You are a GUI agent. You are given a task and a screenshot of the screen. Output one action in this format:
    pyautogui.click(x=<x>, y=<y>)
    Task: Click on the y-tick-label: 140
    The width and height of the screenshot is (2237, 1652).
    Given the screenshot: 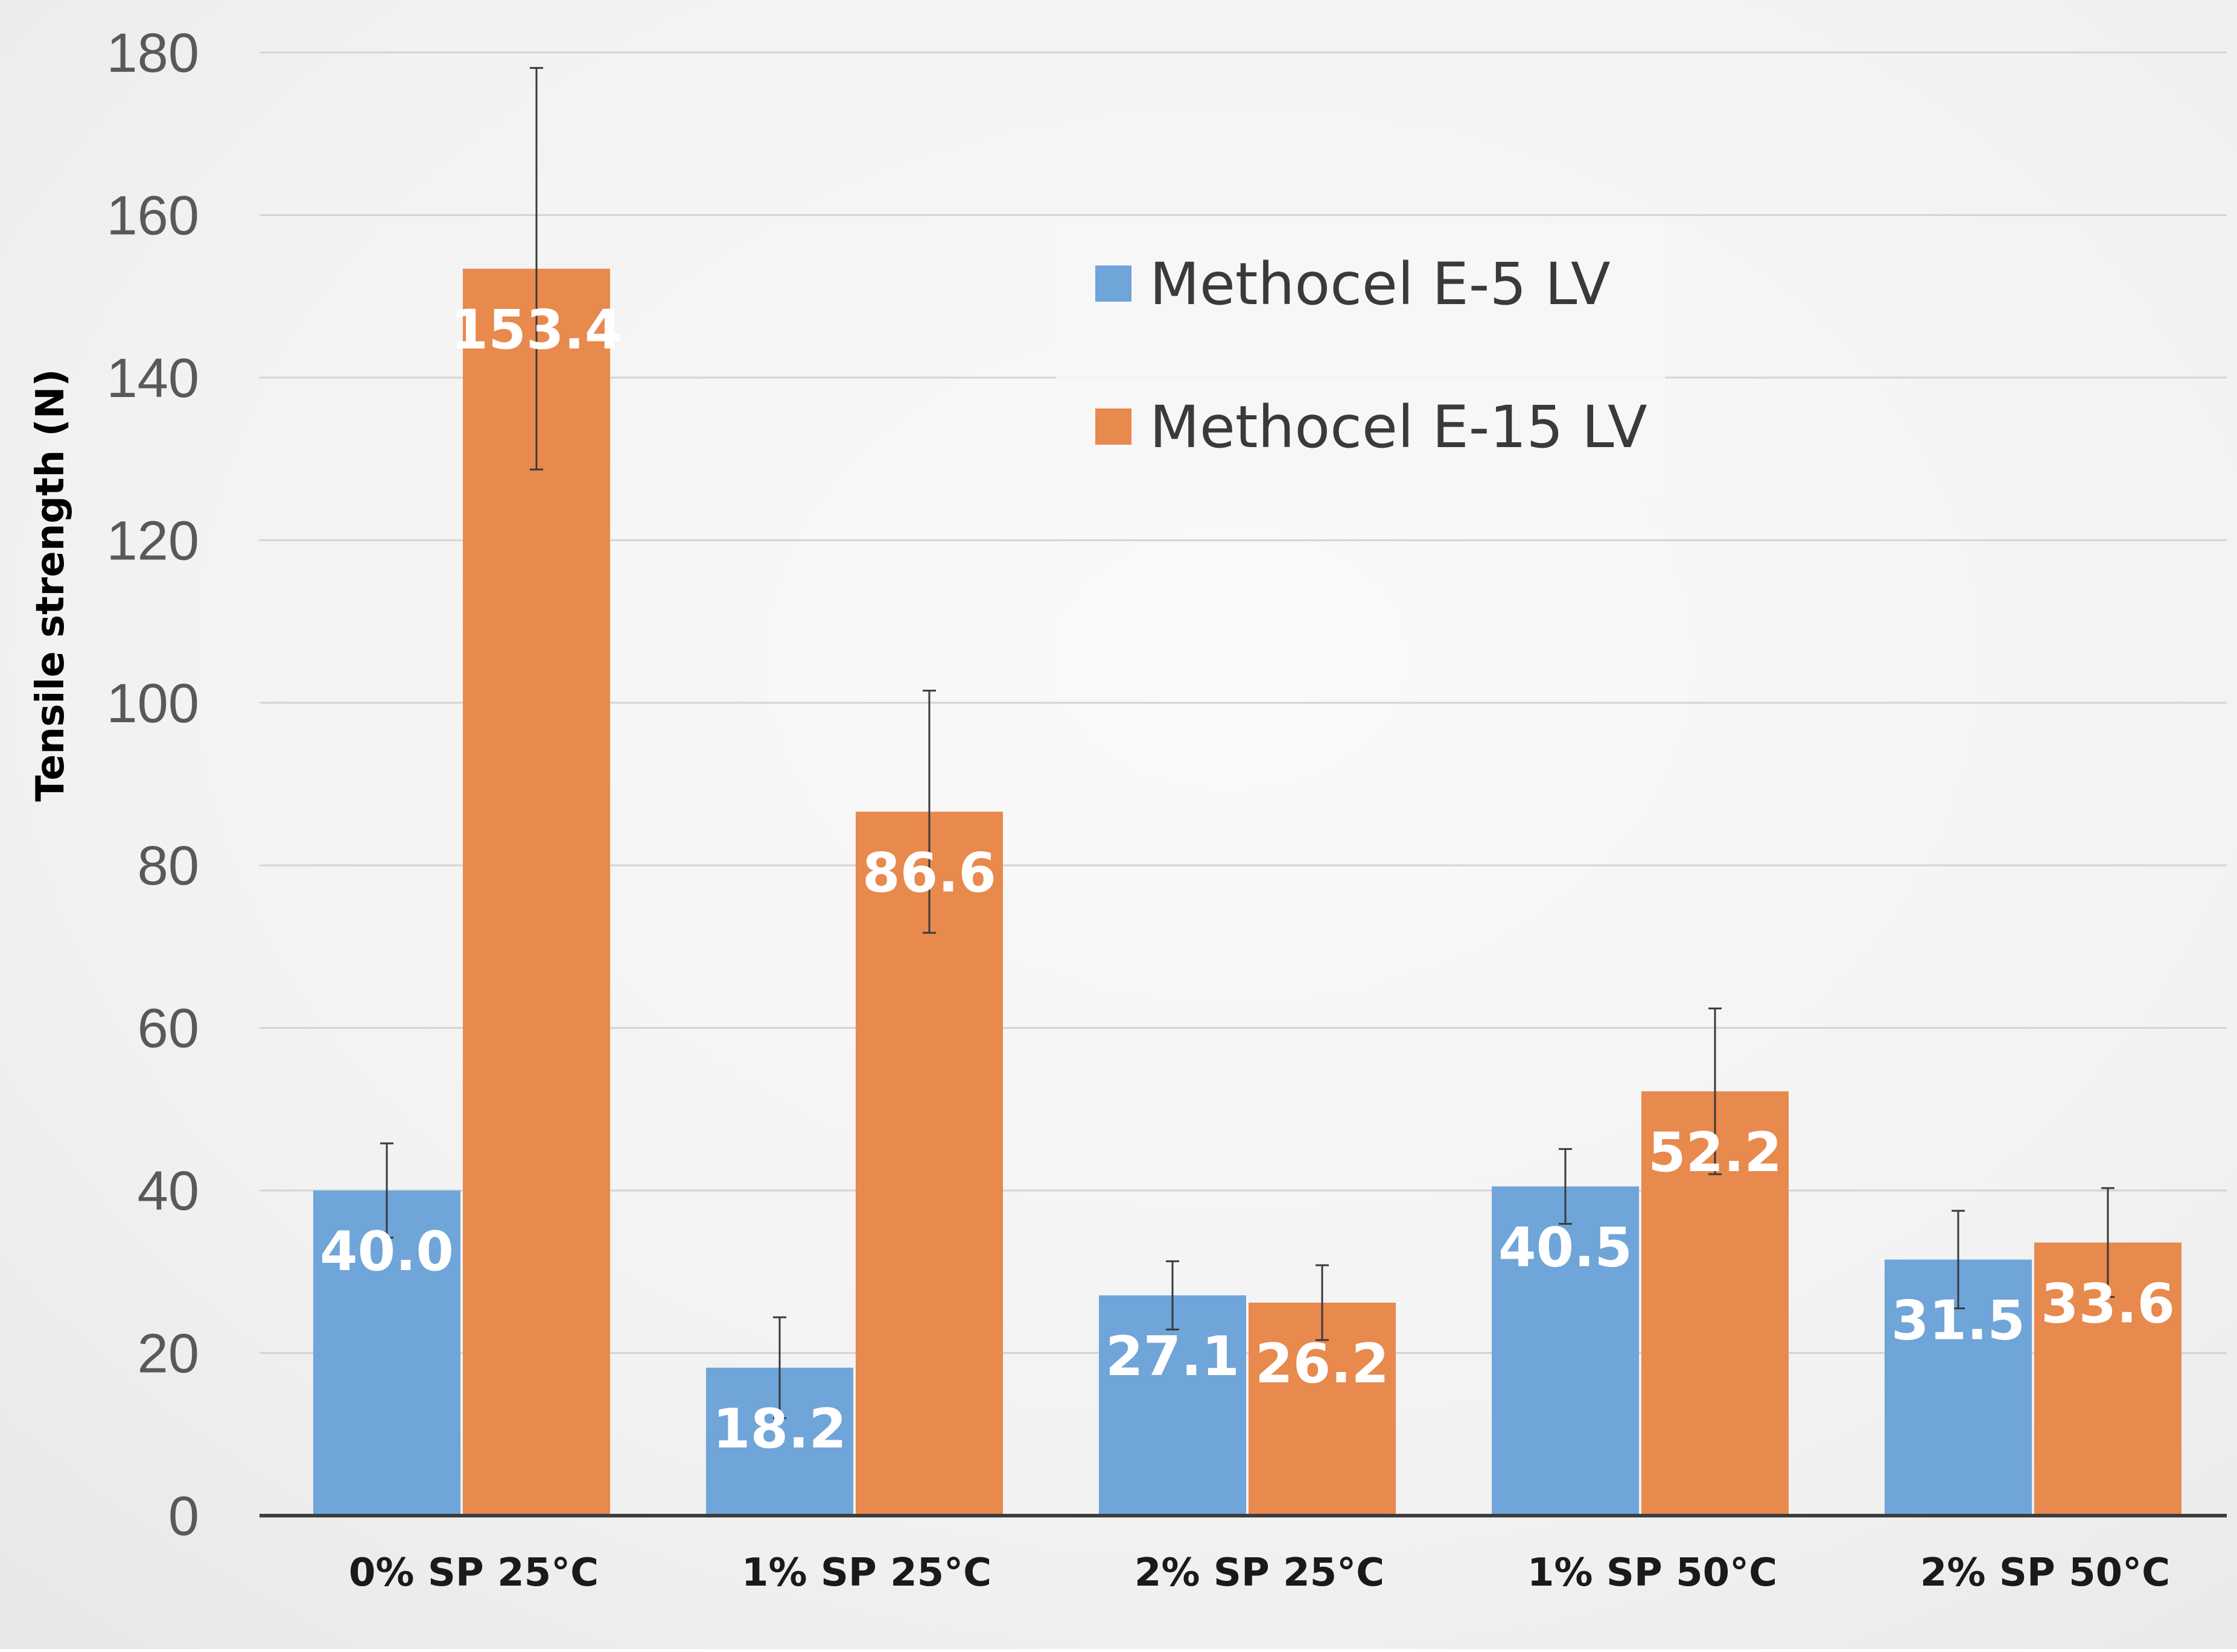 What is the action you would take?
    pyautogui.click(x=153, y=378)
    